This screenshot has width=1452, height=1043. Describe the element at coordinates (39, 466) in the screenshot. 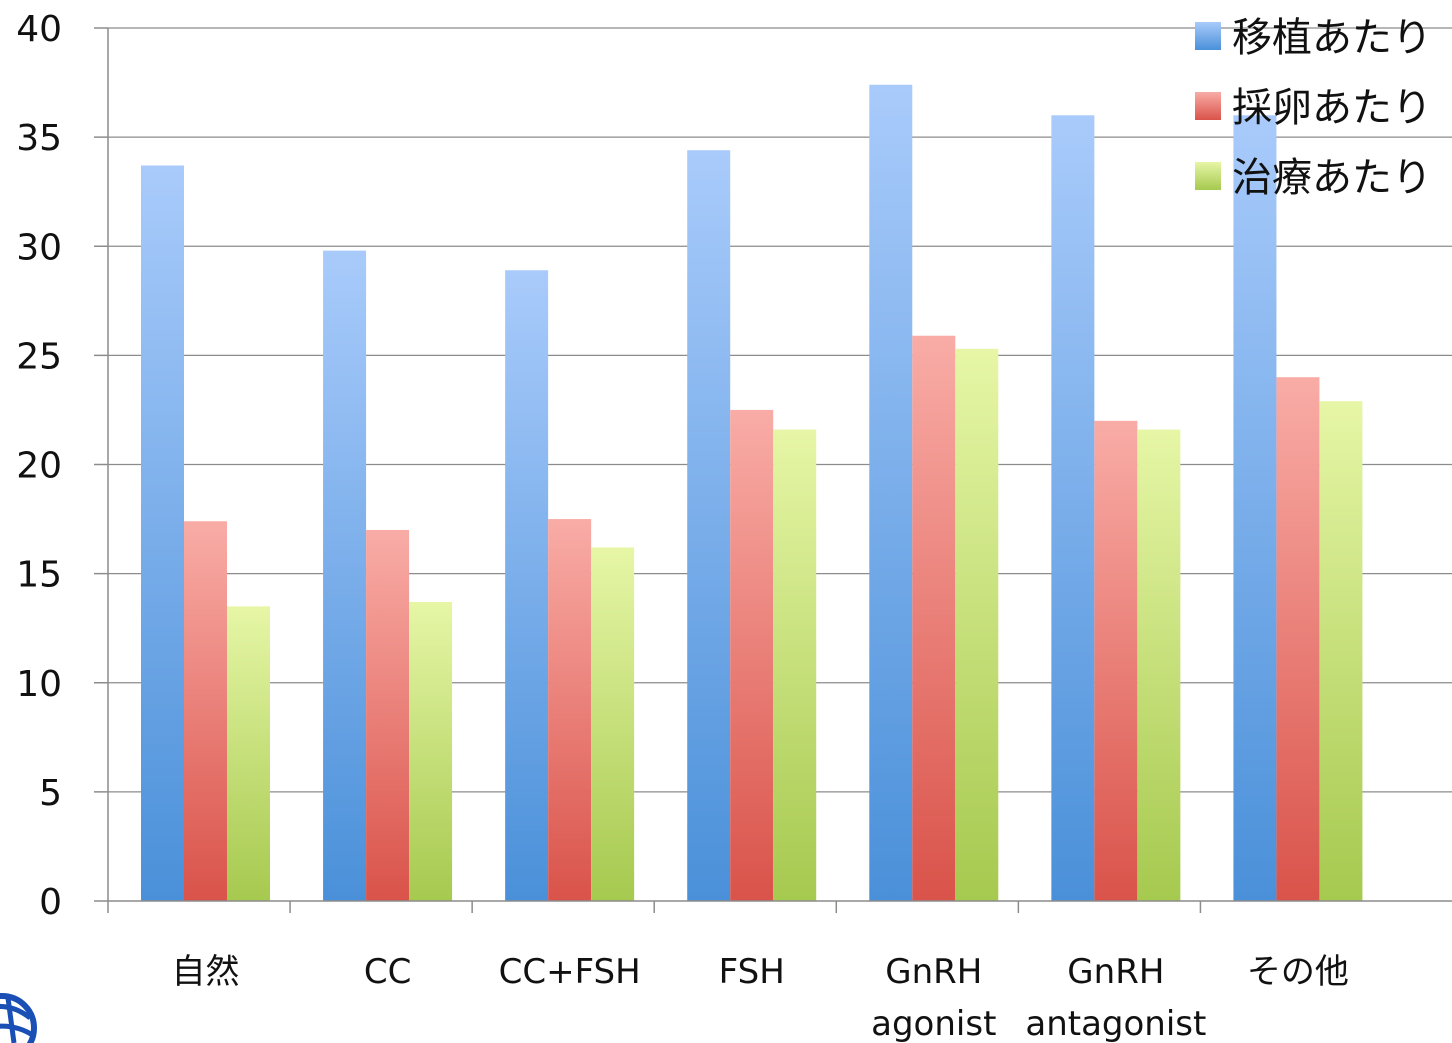

I see `y-tick-label: 20` at that location.